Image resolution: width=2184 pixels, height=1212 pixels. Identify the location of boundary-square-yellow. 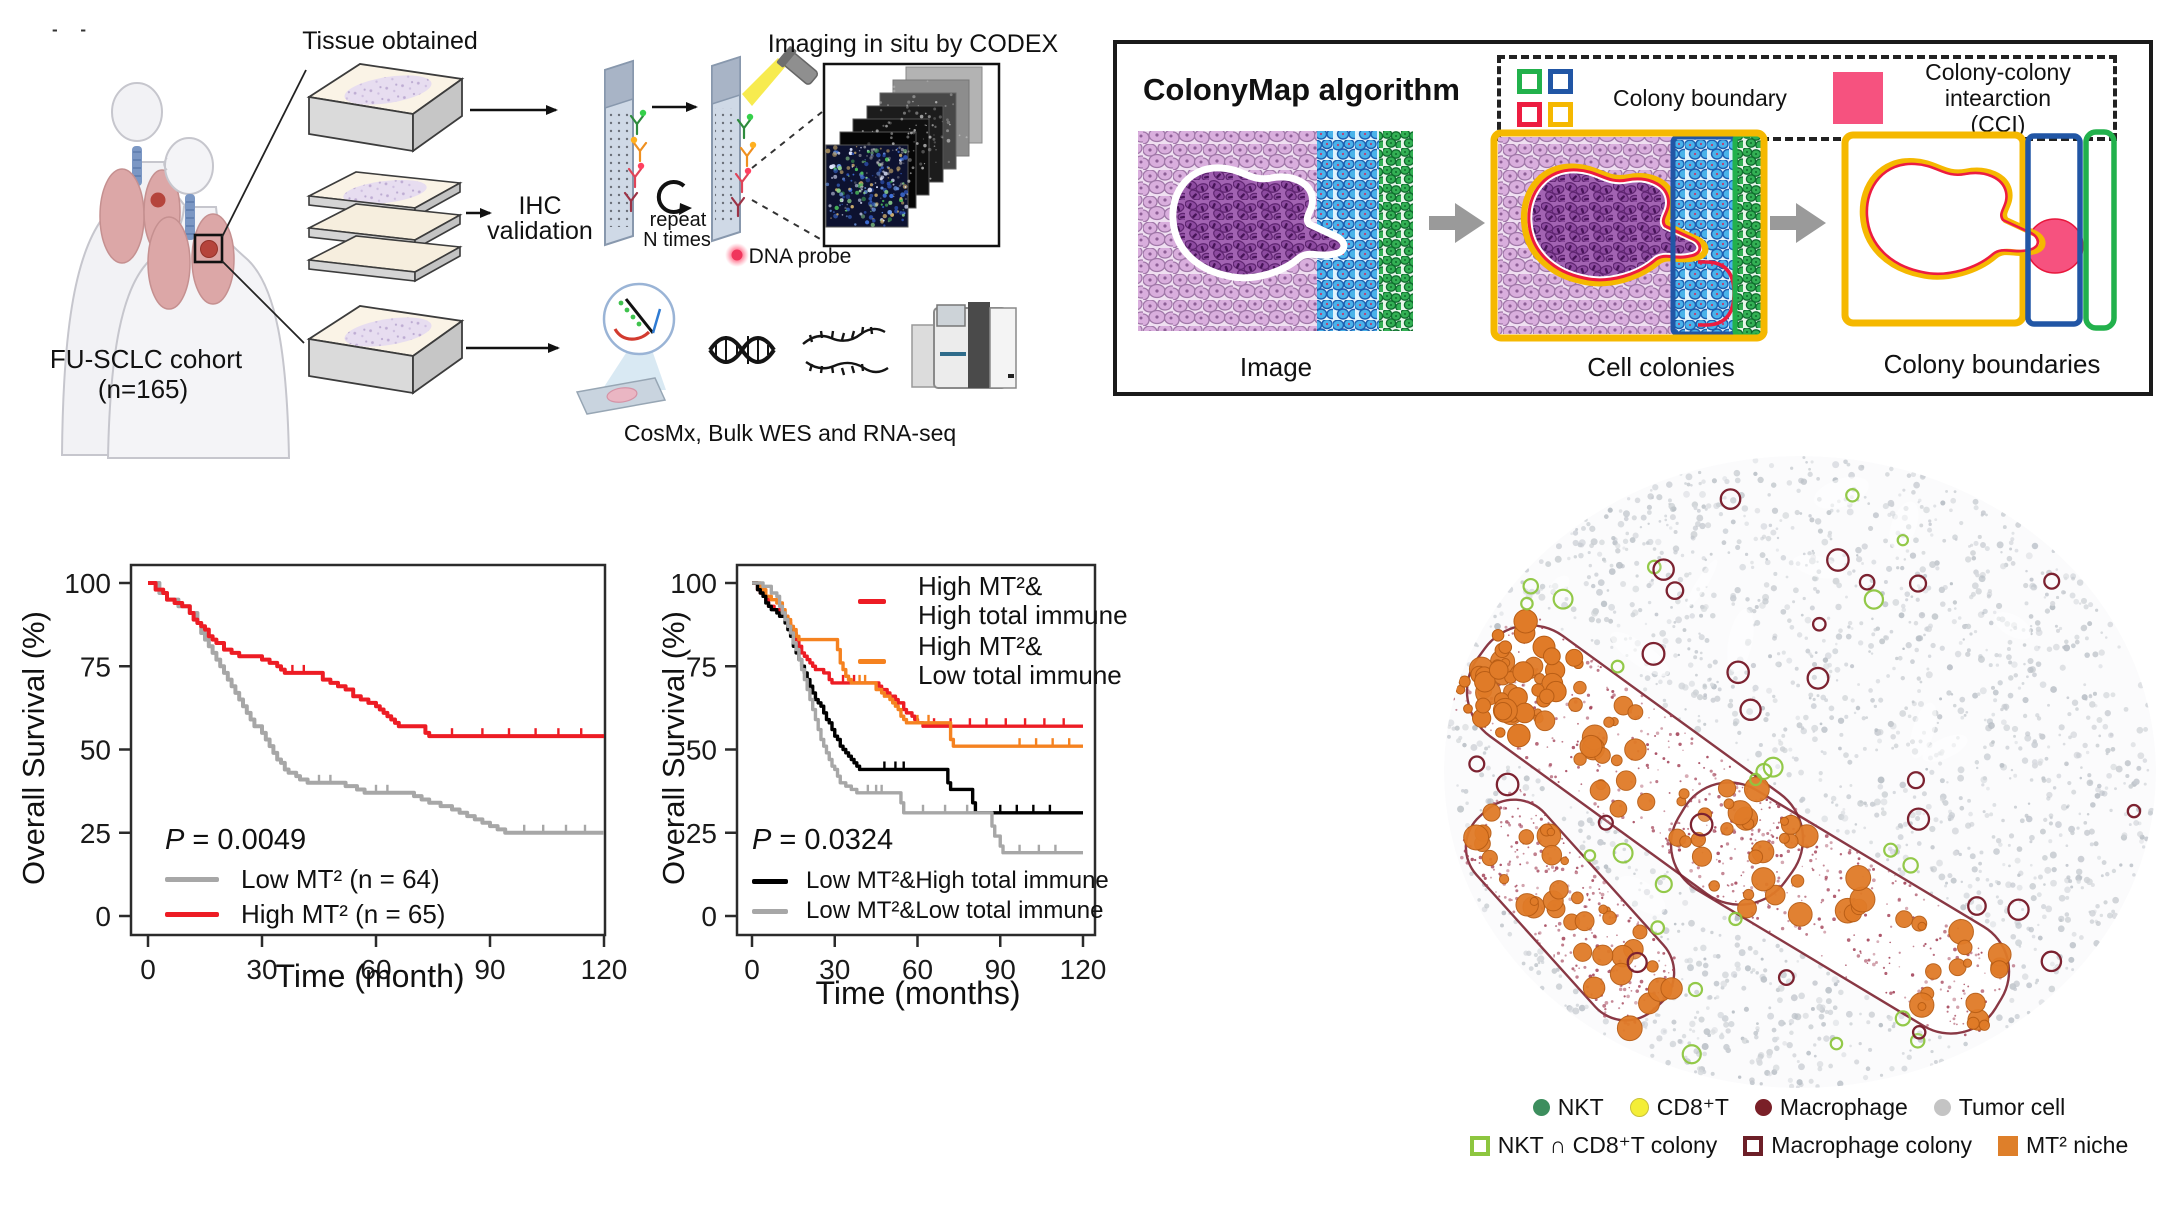
(1560, 114).